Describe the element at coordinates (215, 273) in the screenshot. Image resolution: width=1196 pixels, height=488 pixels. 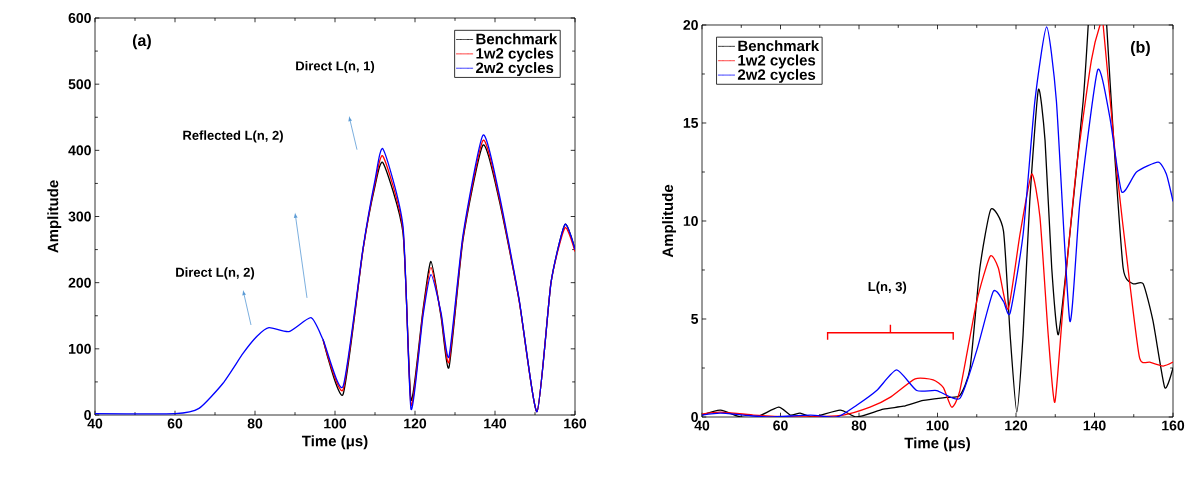
I see `annotation: Direct L(n, 2)` at that location.